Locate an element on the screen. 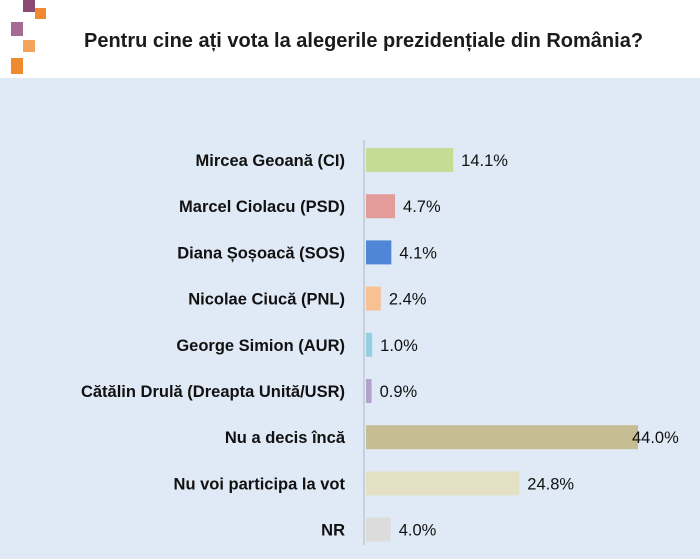 The image size is (700, 559). value-label: 4.7% is located at coordinates (422, 207).